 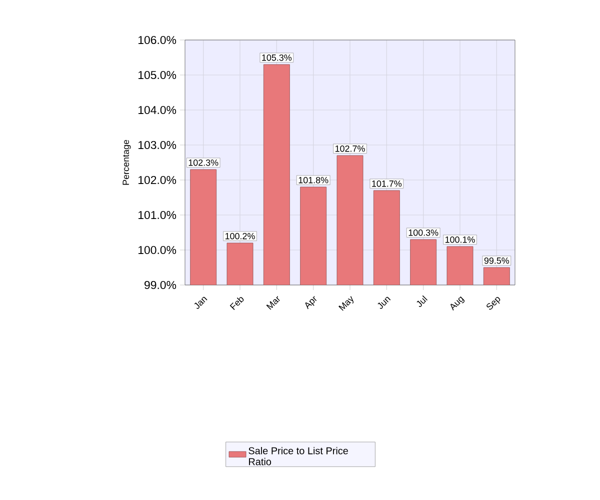 I want to click on y-tick-label: 105.0%, so click(x=157, y=75).